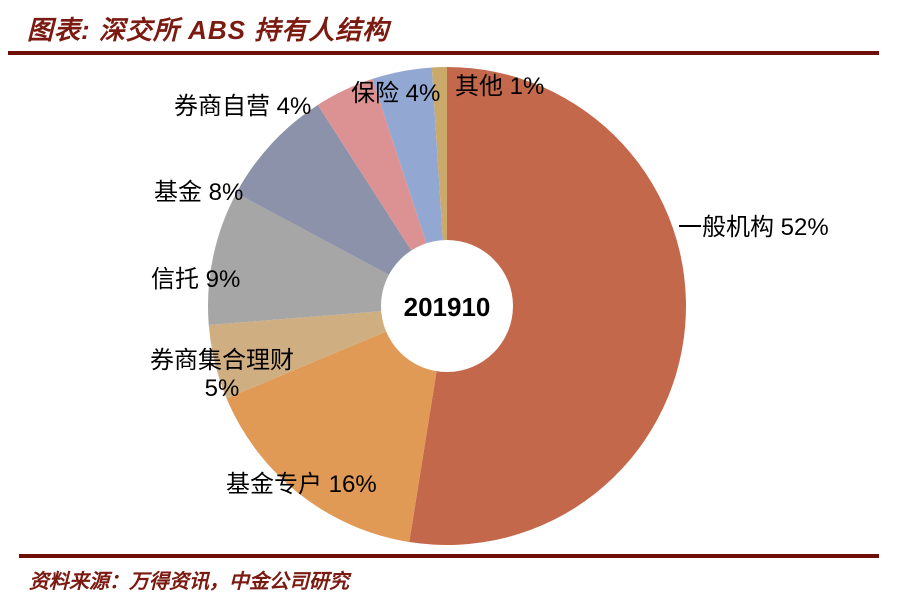  I want to click on slice-label-fund-special-account: 基金专户 16%, so click(301, 484).